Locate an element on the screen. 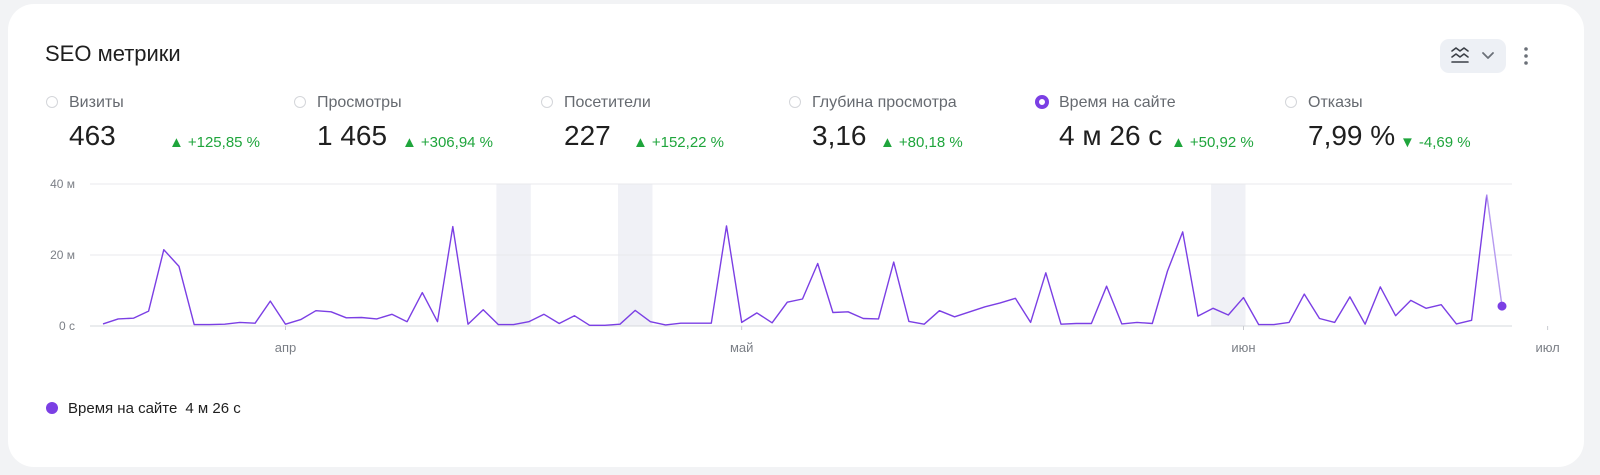 The height and width of the screenshot is (475, 1600). y-tick-label: 0 с is located at coordinates (67, 326).